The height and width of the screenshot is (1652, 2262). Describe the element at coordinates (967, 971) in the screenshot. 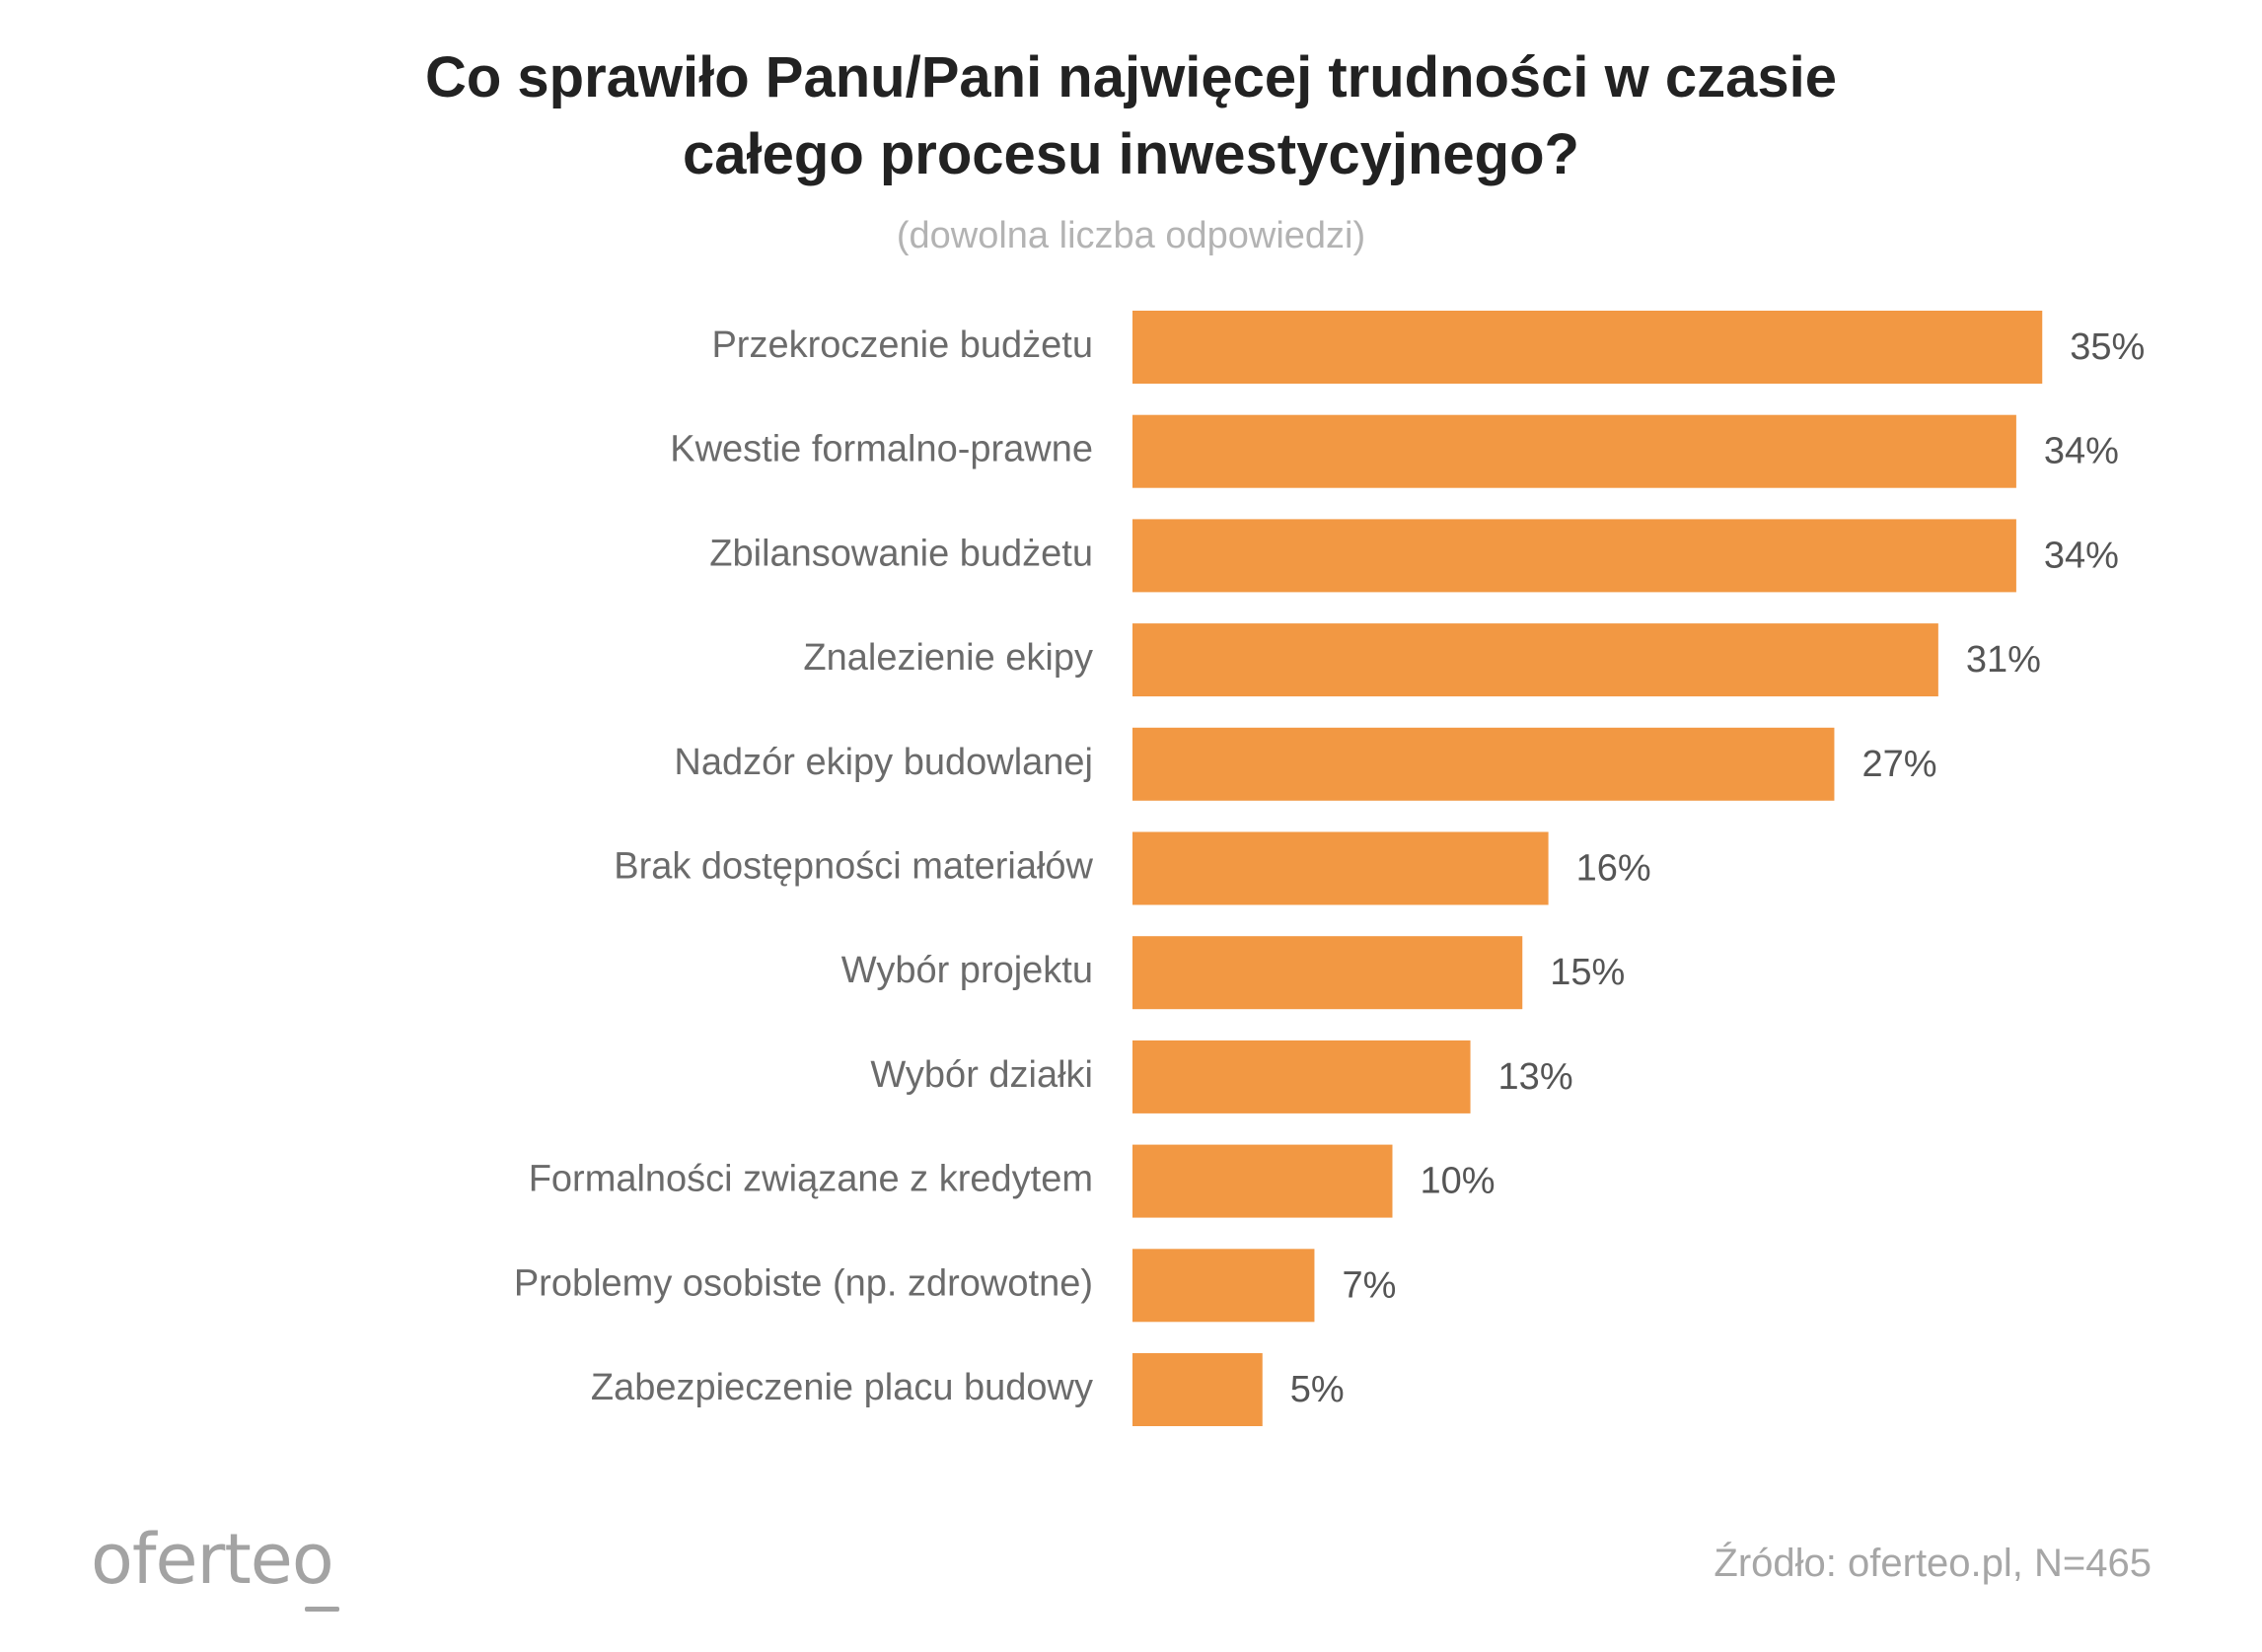

I see `category-label-7: Wybór projektu` at that location.